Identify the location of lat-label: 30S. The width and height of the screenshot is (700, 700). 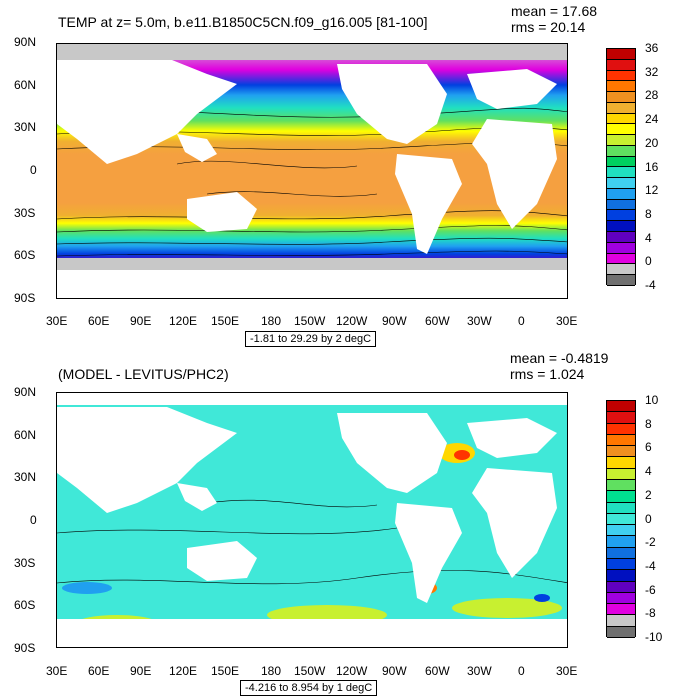
(25, 563).